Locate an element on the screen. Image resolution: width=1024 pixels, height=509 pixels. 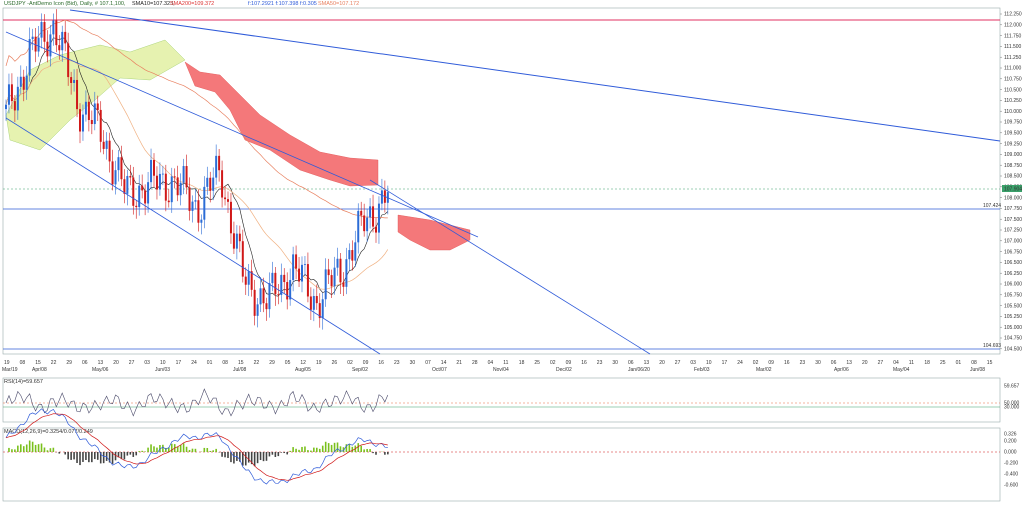
rsi-tick-label: 30.000 is located at coordinates (1012, 408).